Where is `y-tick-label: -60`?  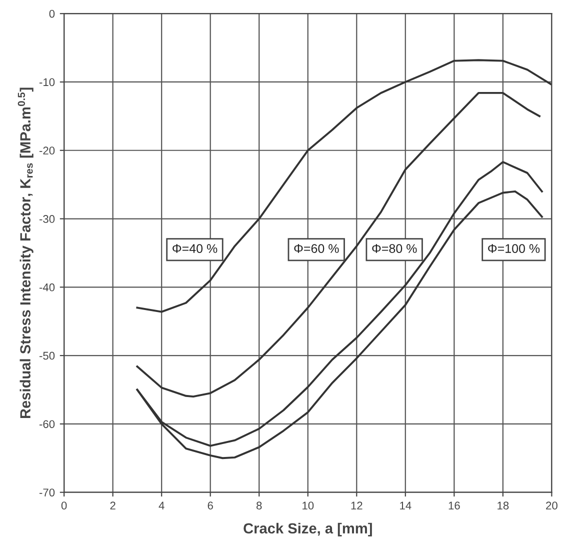 y-tick-label: -60 is located at coordinates (47, 424).